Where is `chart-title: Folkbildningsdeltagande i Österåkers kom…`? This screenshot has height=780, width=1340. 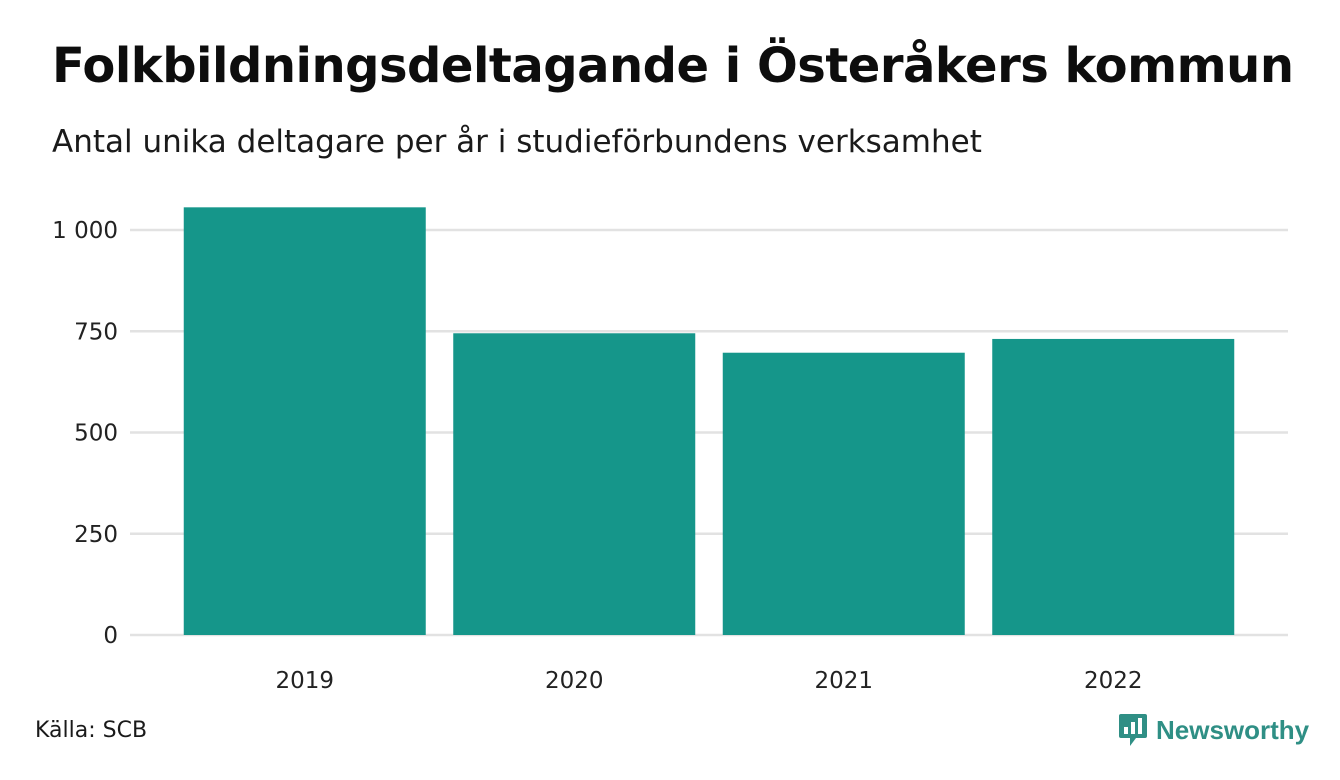 chart-title: Folkbildningsdeltagande i Österåkers kom… is located at coordinates (673, 66).